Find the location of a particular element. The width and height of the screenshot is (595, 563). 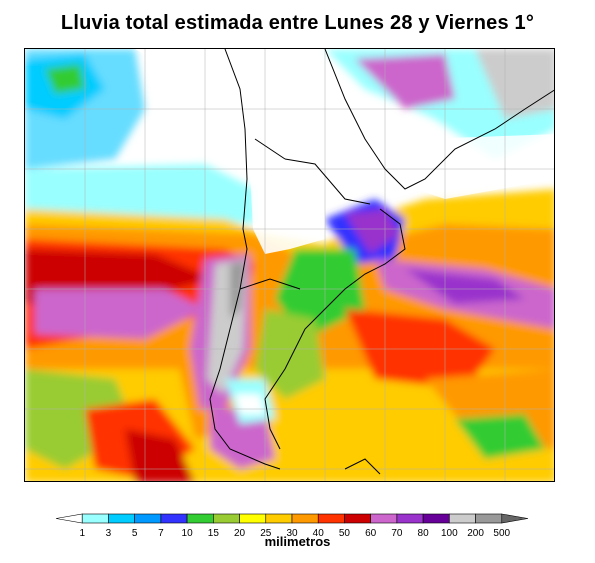

legend-tick-label: 5 is located at coordinates (135, 533).